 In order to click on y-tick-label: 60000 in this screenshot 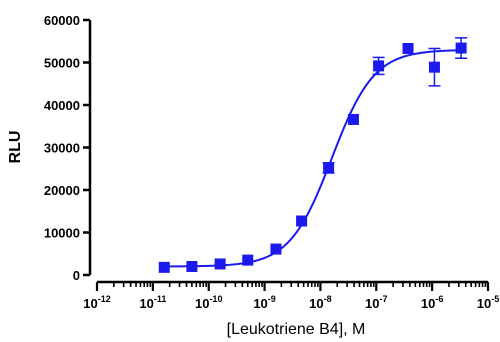, I will do `click(62, 20)`.